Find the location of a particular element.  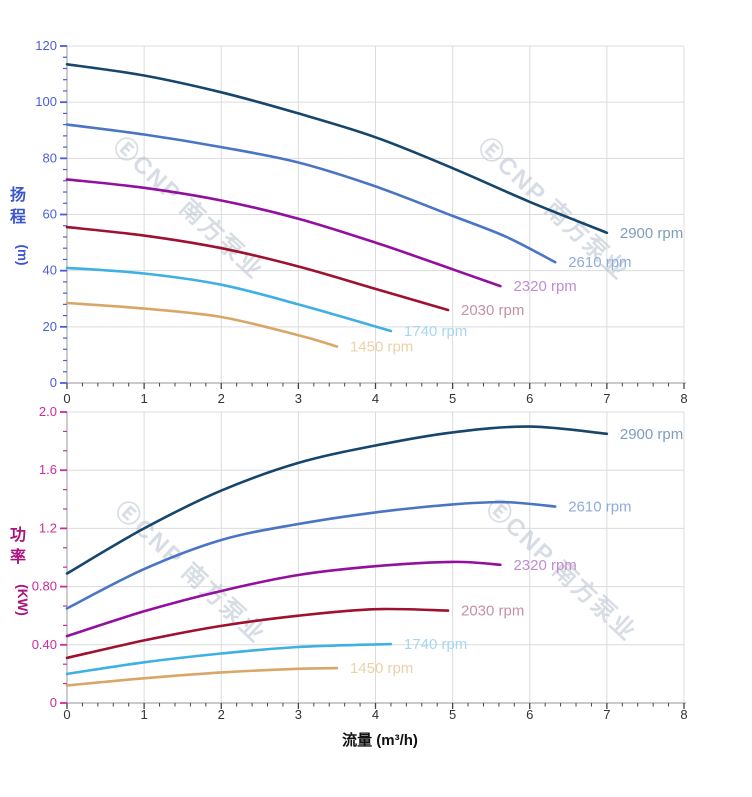

y-tick-label: 2.0 is located at coordinates (48, 411).